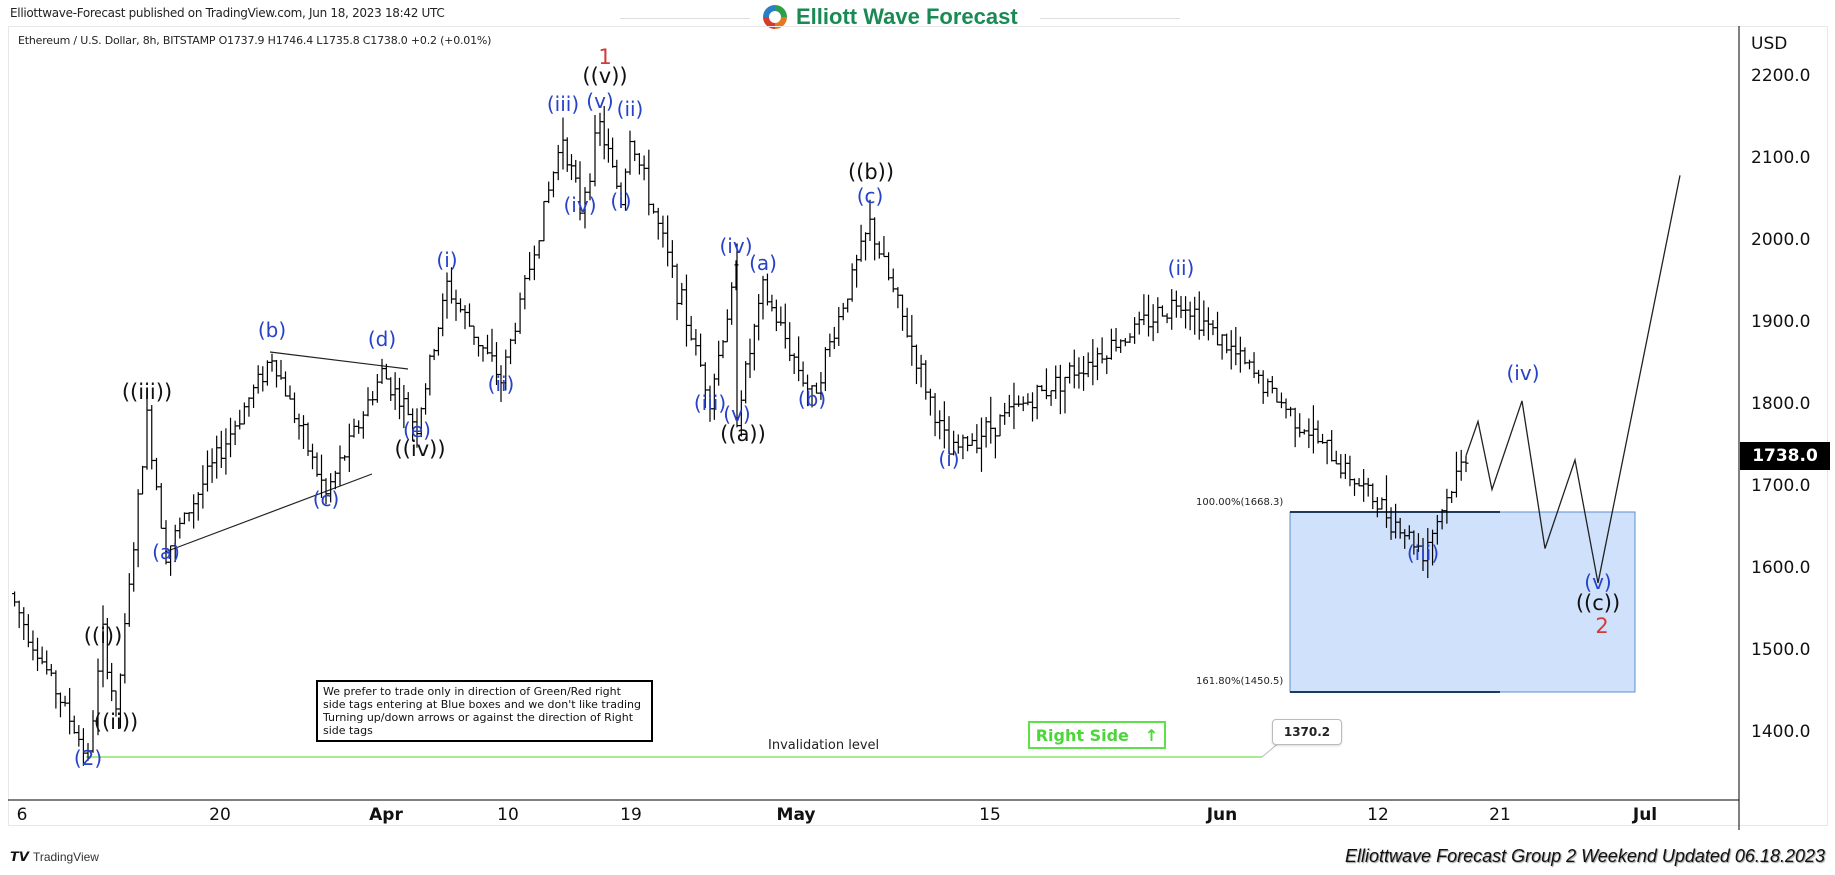  I want to click on projection-path, so click(1573, 379).